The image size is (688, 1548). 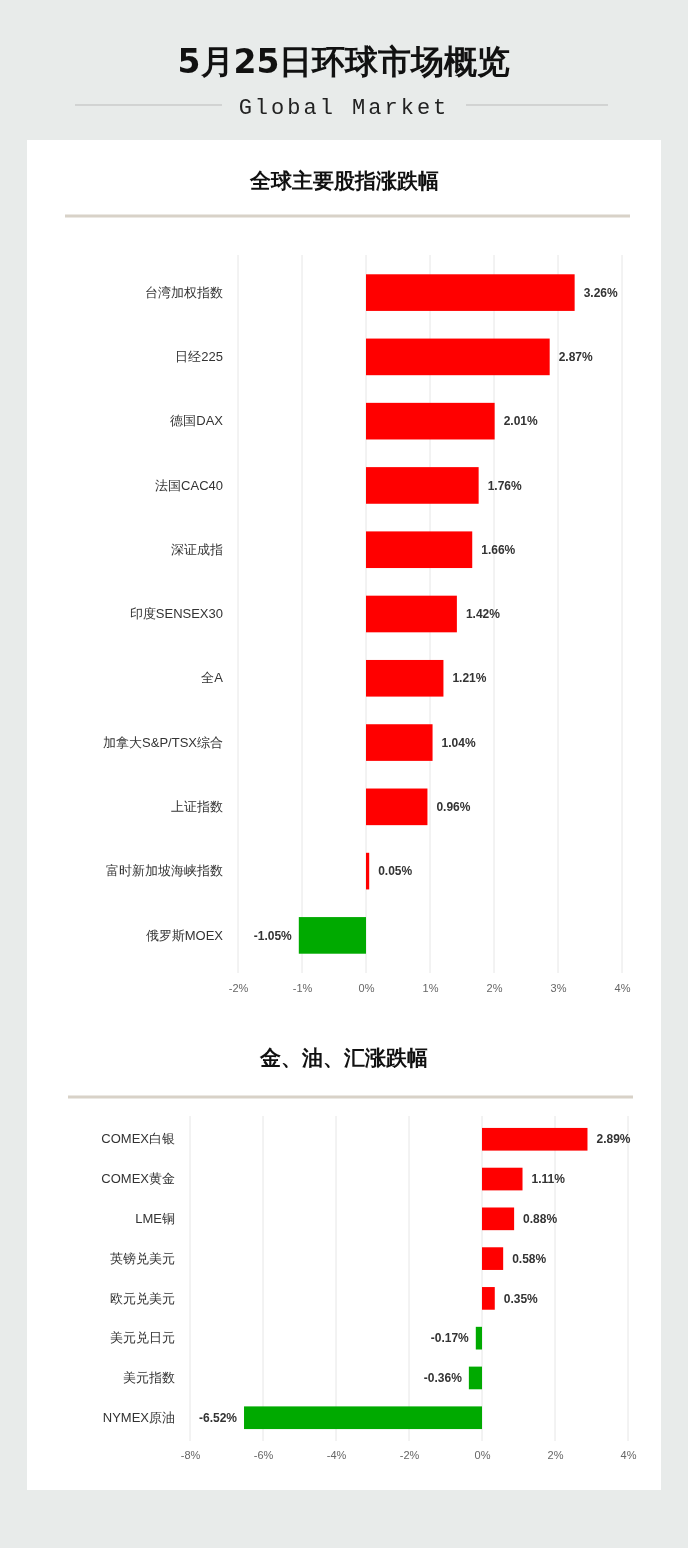 What do you see at coordinates (600, 292) in the screenshot?
I see `data-label: 3.26%` at bounding box center [600, 292].